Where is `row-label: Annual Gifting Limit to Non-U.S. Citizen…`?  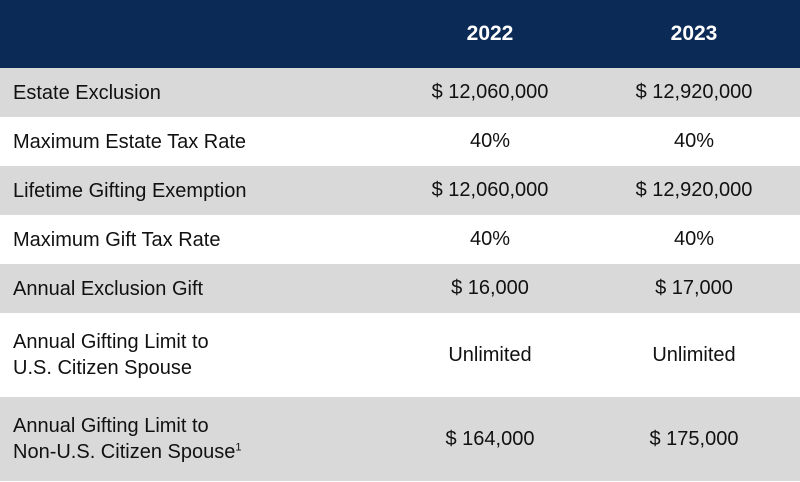
row-label: Annual Gifting Limit to Non-U.S. Citizen… is located at coordinates (196, 439).